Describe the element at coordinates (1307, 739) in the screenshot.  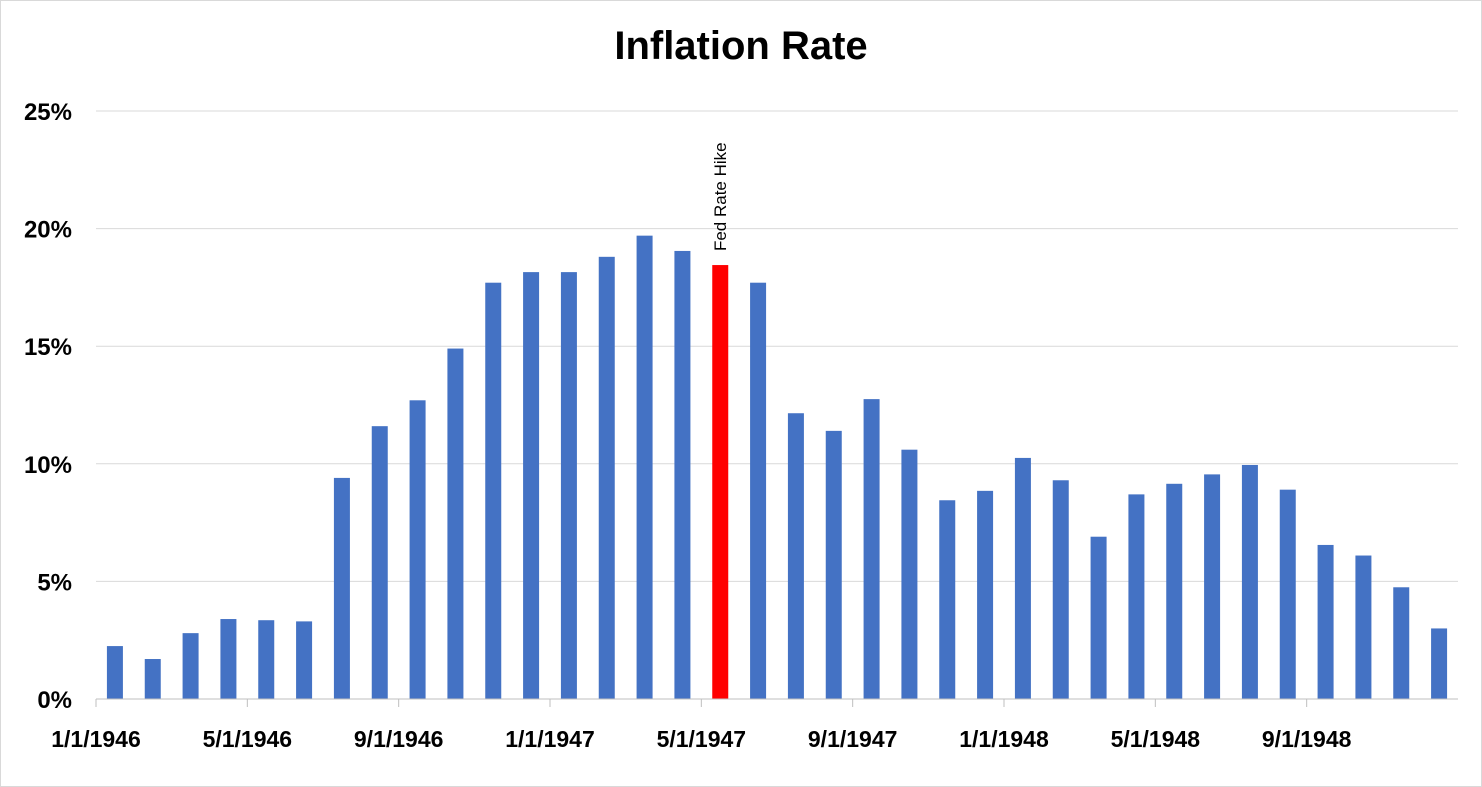
I see `x-tick-label: 9/1/1948` at that location.